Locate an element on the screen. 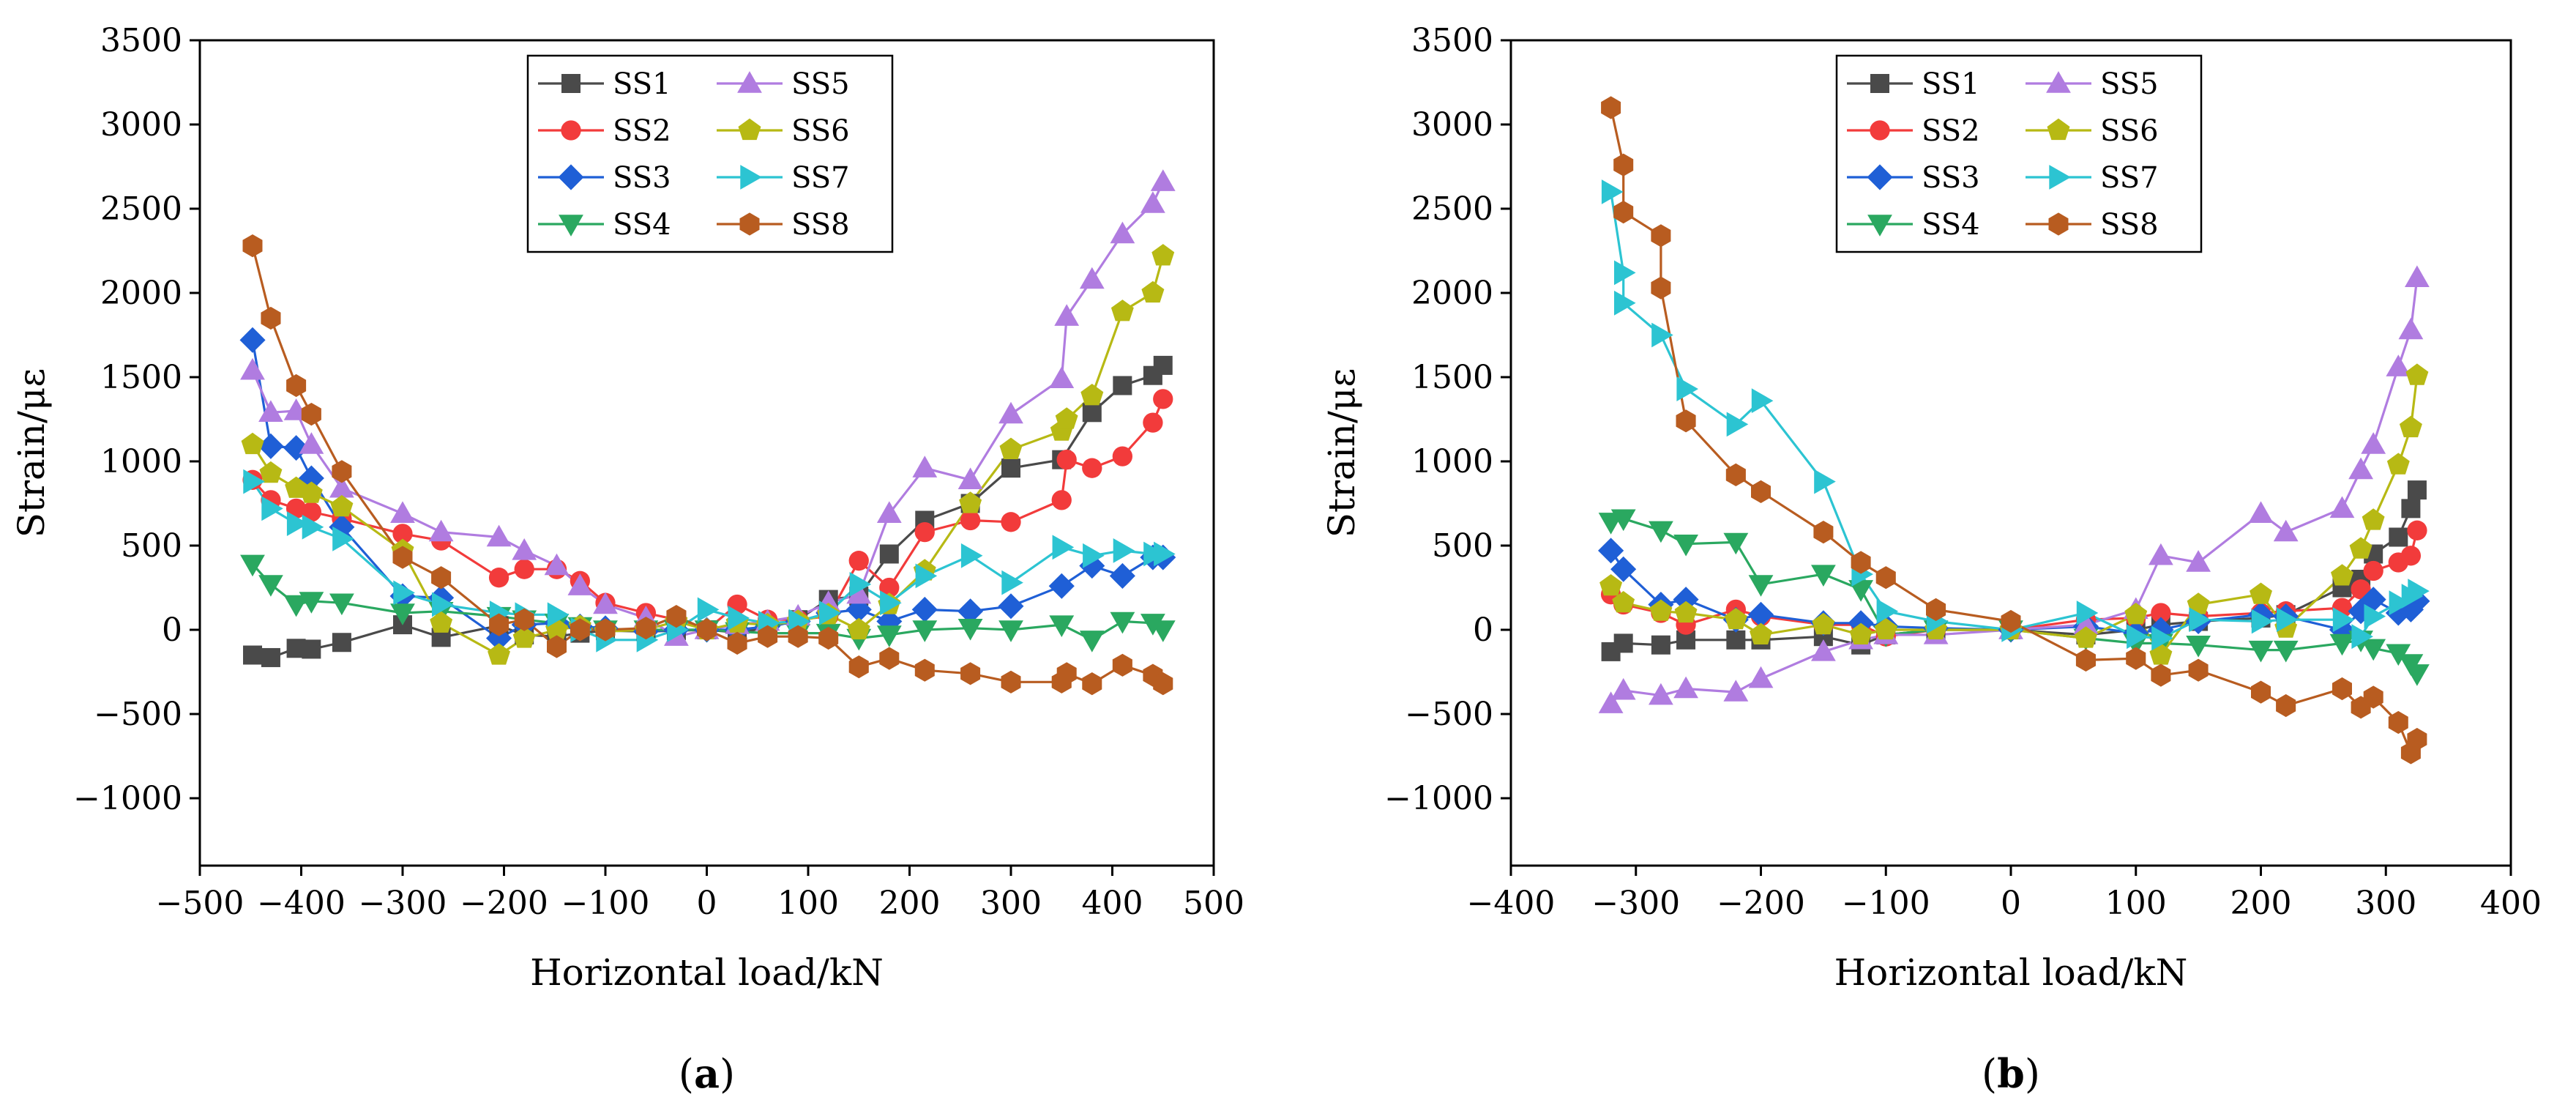  legend-label-ss4: SS4 is located at coordinates (1951, 225).